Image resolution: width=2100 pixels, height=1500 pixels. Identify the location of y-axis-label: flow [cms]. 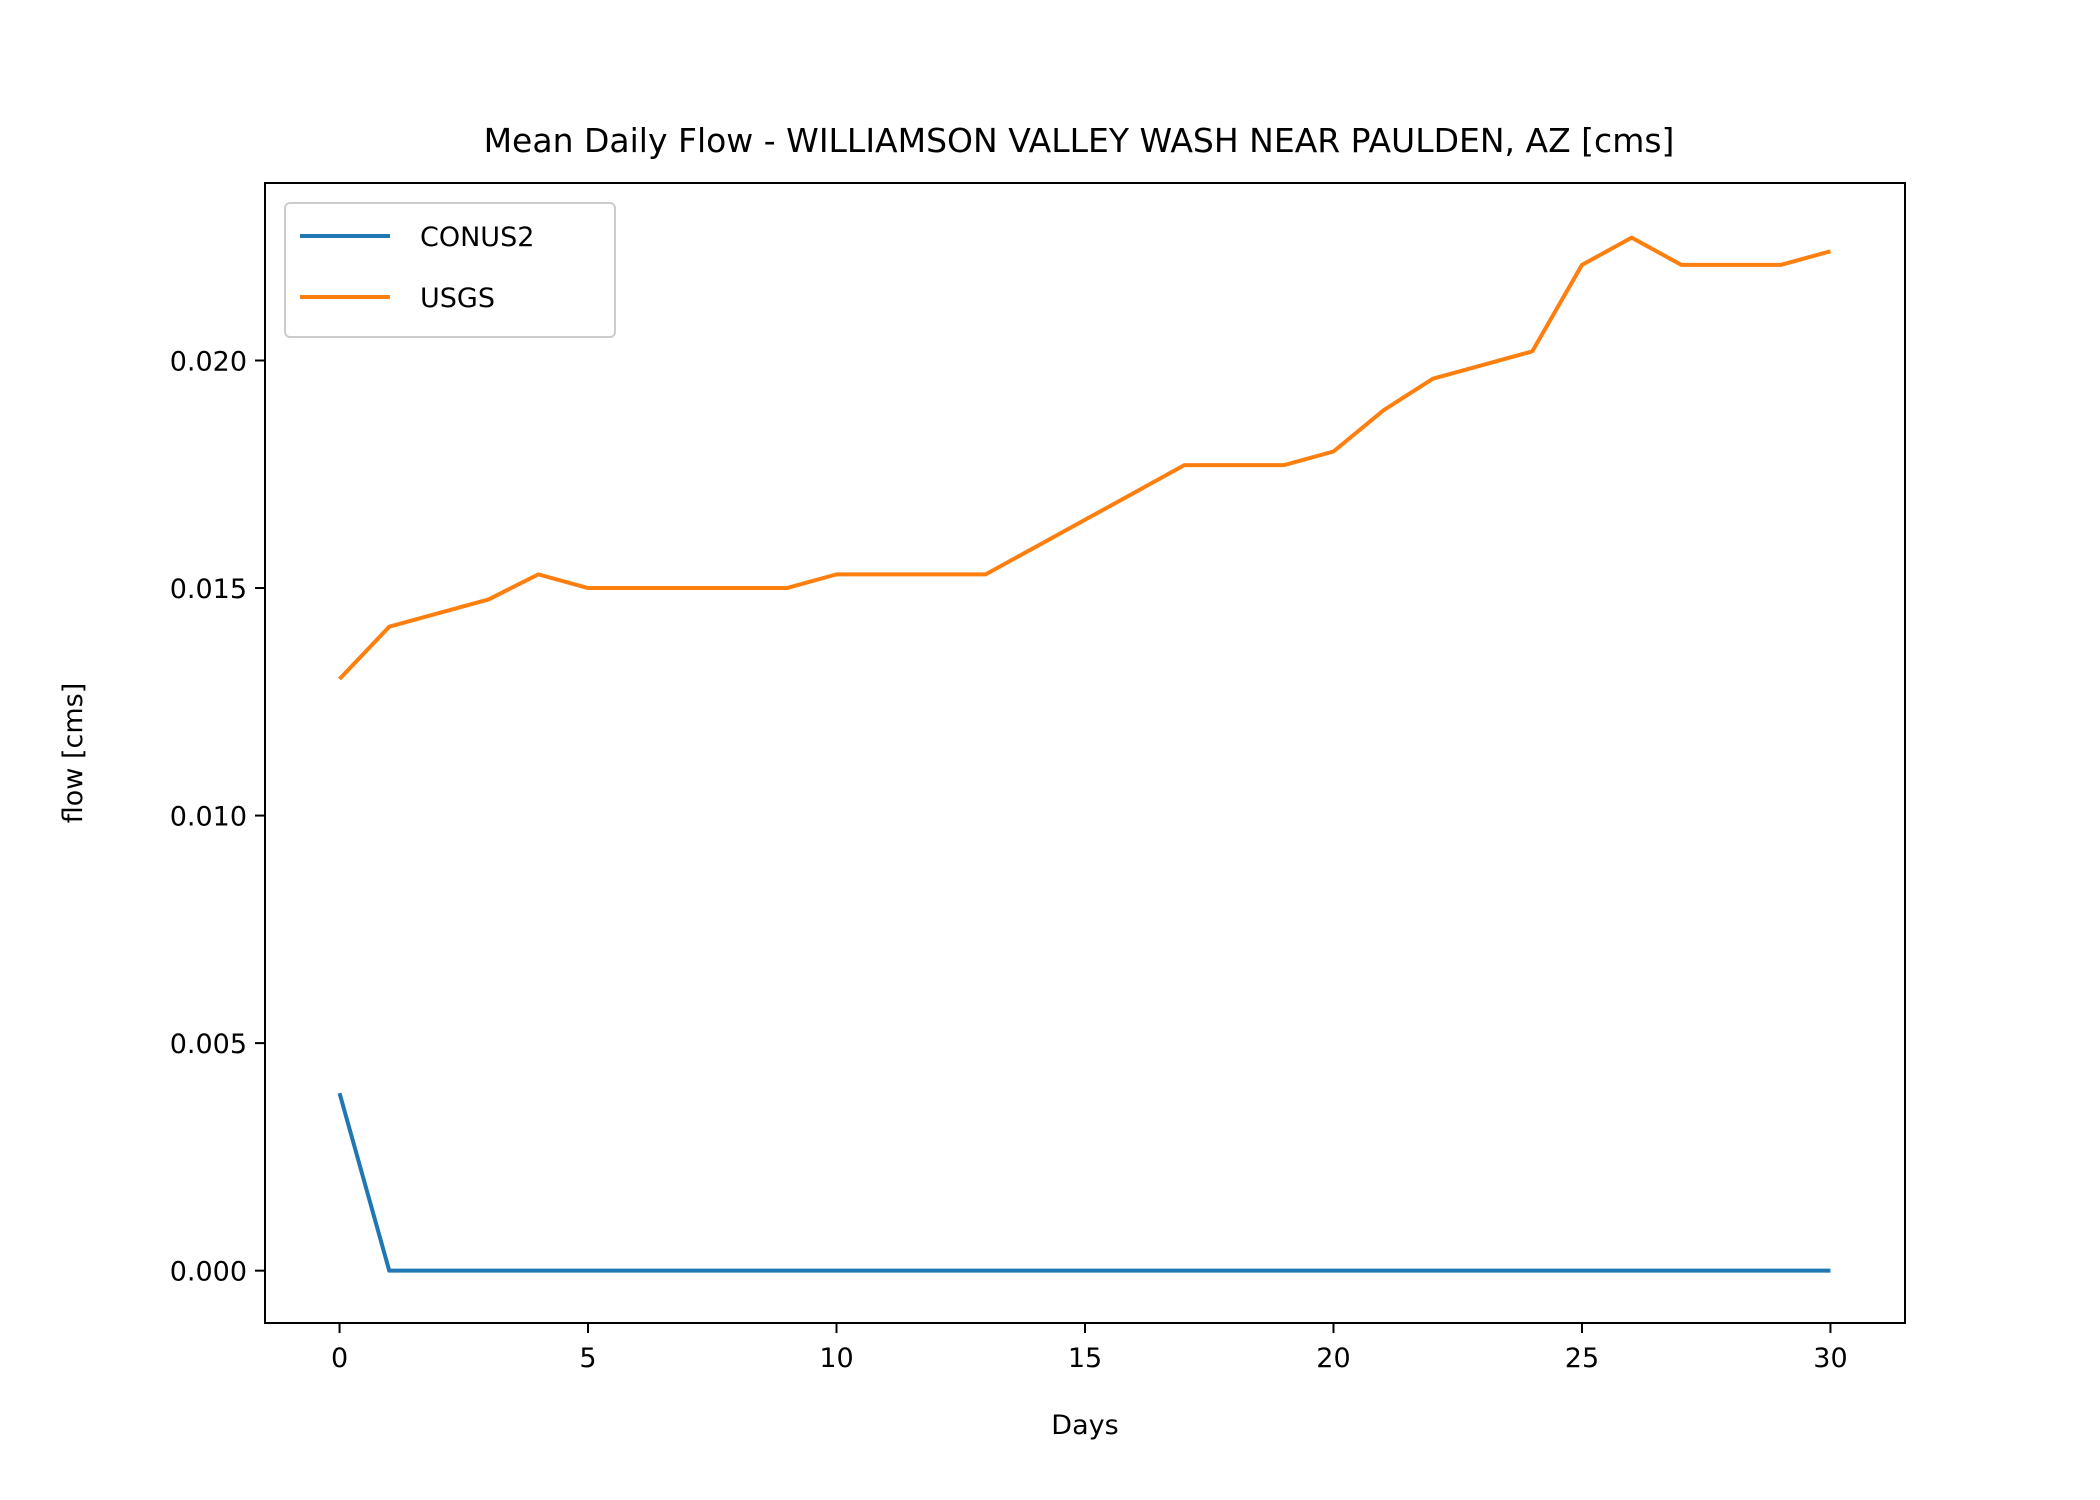
(73, 753).